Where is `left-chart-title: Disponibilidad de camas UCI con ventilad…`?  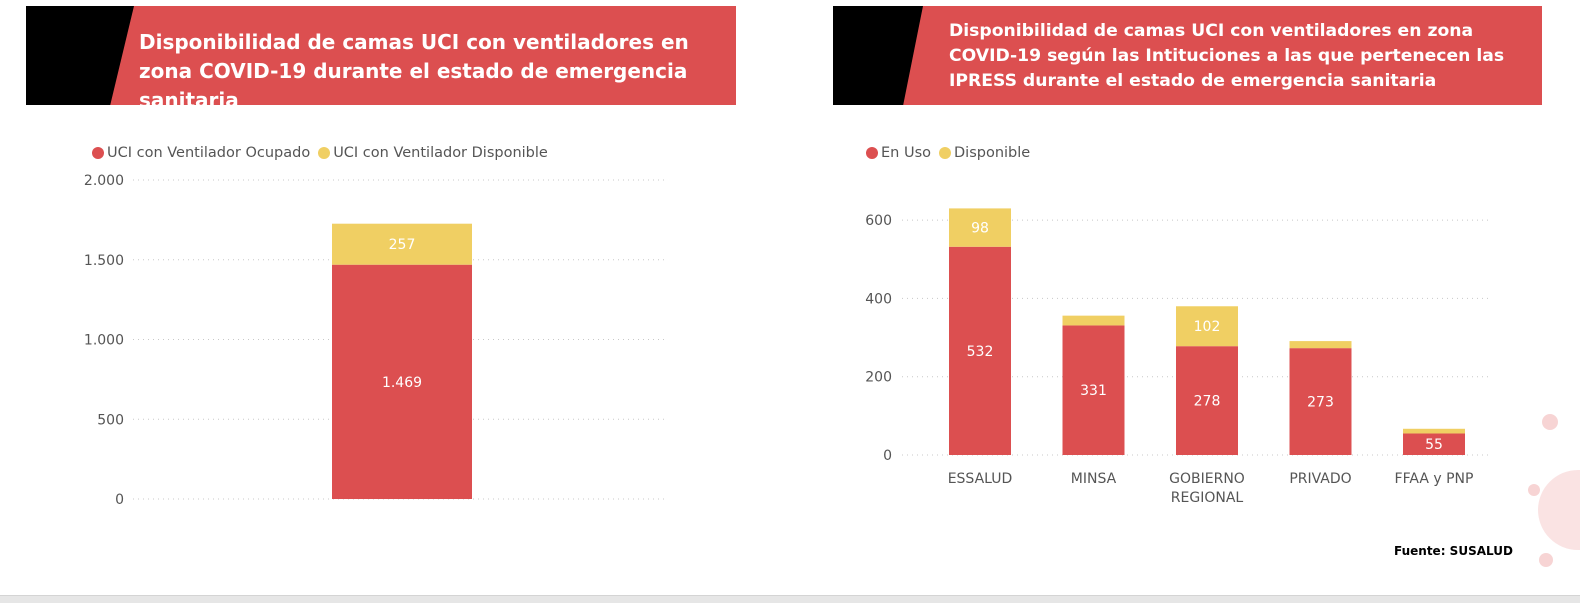
left-chart-title: Disponibilidad de camas UCI con ventilad… is located at coordinates (414, 67).